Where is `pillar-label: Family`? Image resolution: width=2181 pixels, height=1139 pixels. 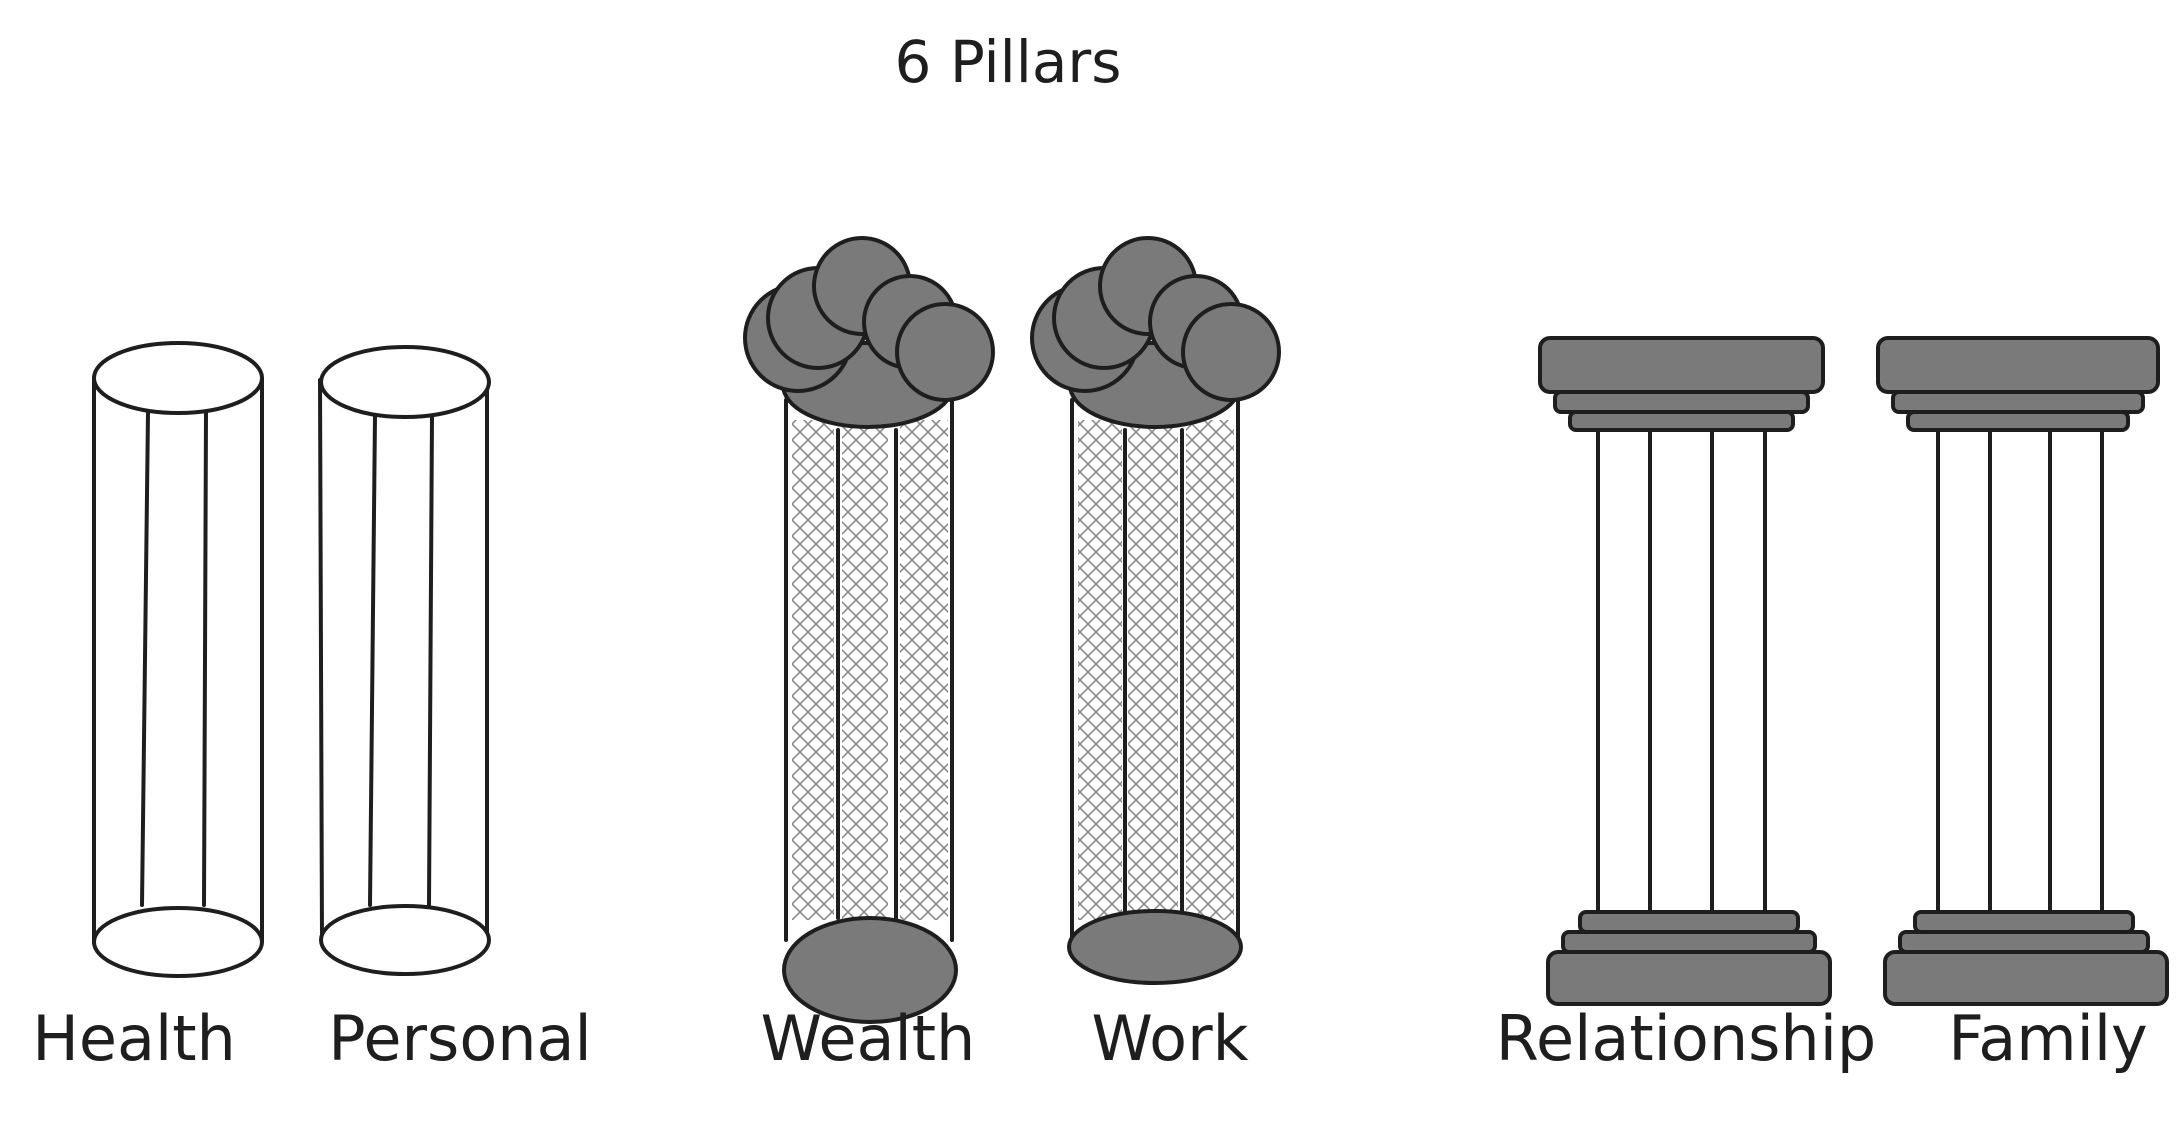 pillar-label: Family is located at coordinates (2048, 1038).